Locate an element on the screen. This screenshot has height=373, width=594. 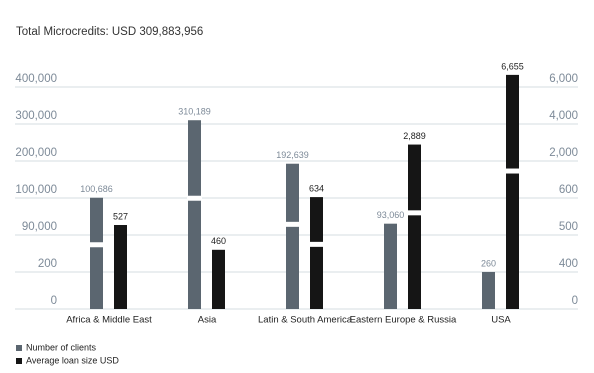
x-tick-label: Latin & South America is located at coordinates (305, 320).